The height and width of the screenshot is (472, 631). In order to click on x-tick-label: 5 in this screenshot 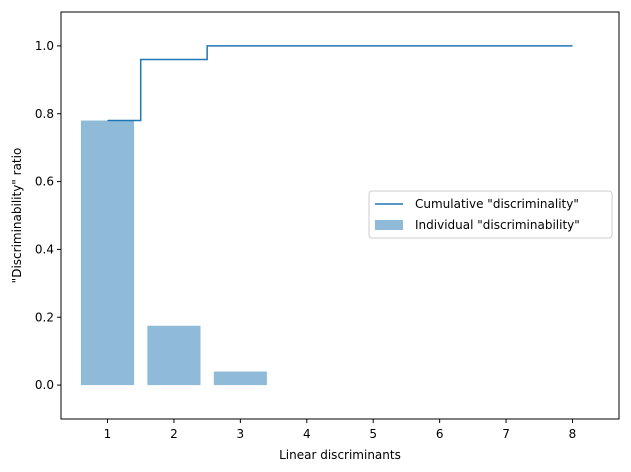, I will do `click(373, 434)`.